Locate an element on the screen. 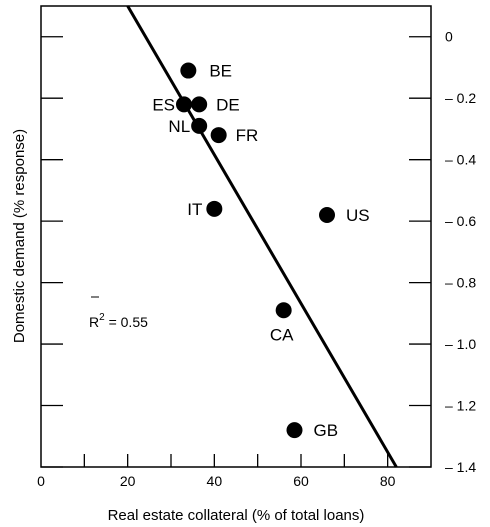  svg-text: R2 = 0.55 is located at coordinates (118, 321).